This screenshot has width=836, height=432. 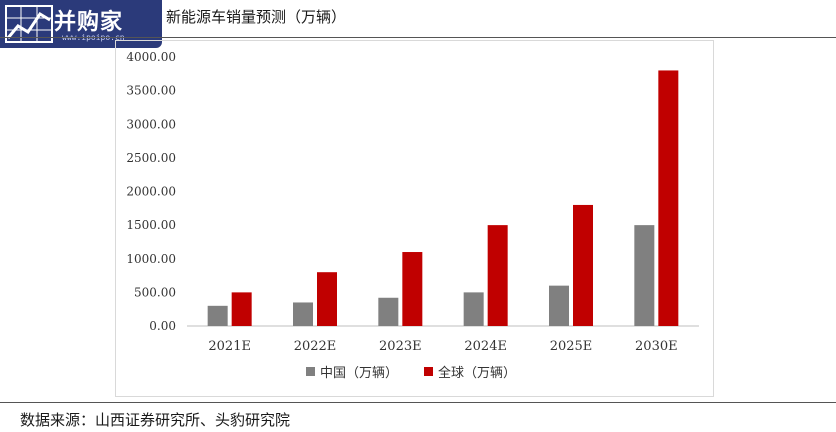 I want to click on figure-title: 新能源车销量预测（万辆）, so click(x=256, y=17).